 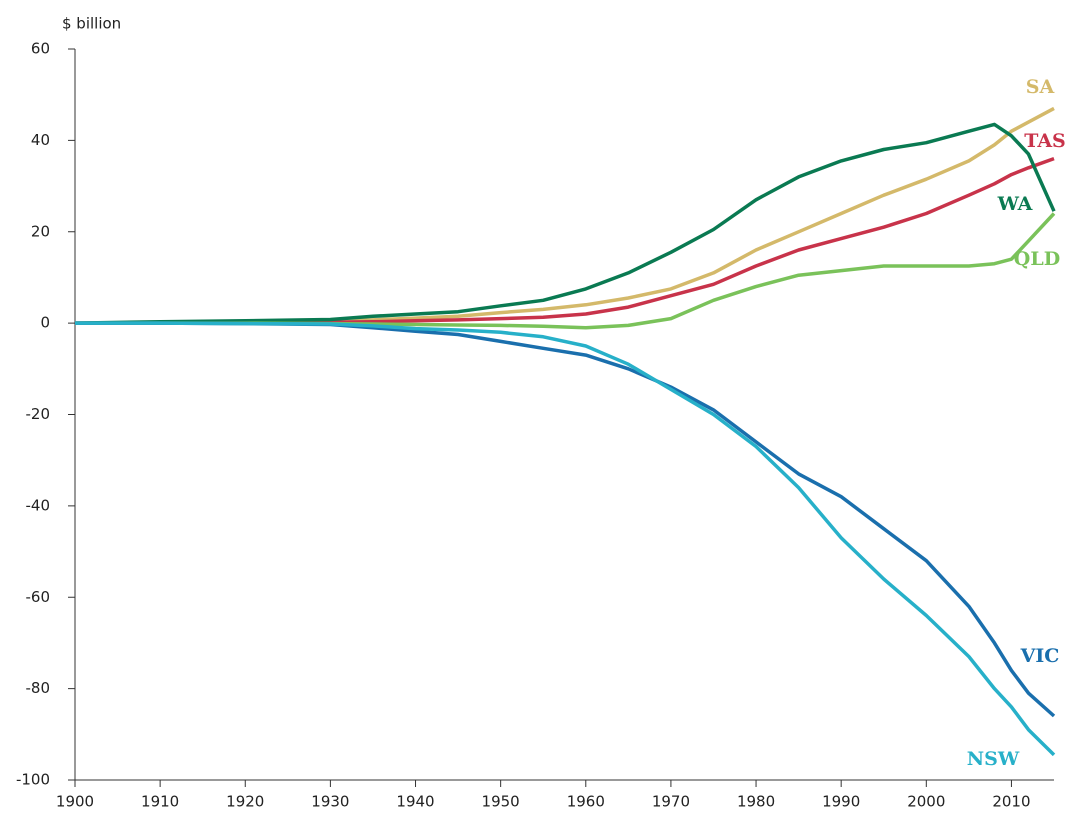 I want to click on x-tick-label: 1900, so click(x=75, y=802).